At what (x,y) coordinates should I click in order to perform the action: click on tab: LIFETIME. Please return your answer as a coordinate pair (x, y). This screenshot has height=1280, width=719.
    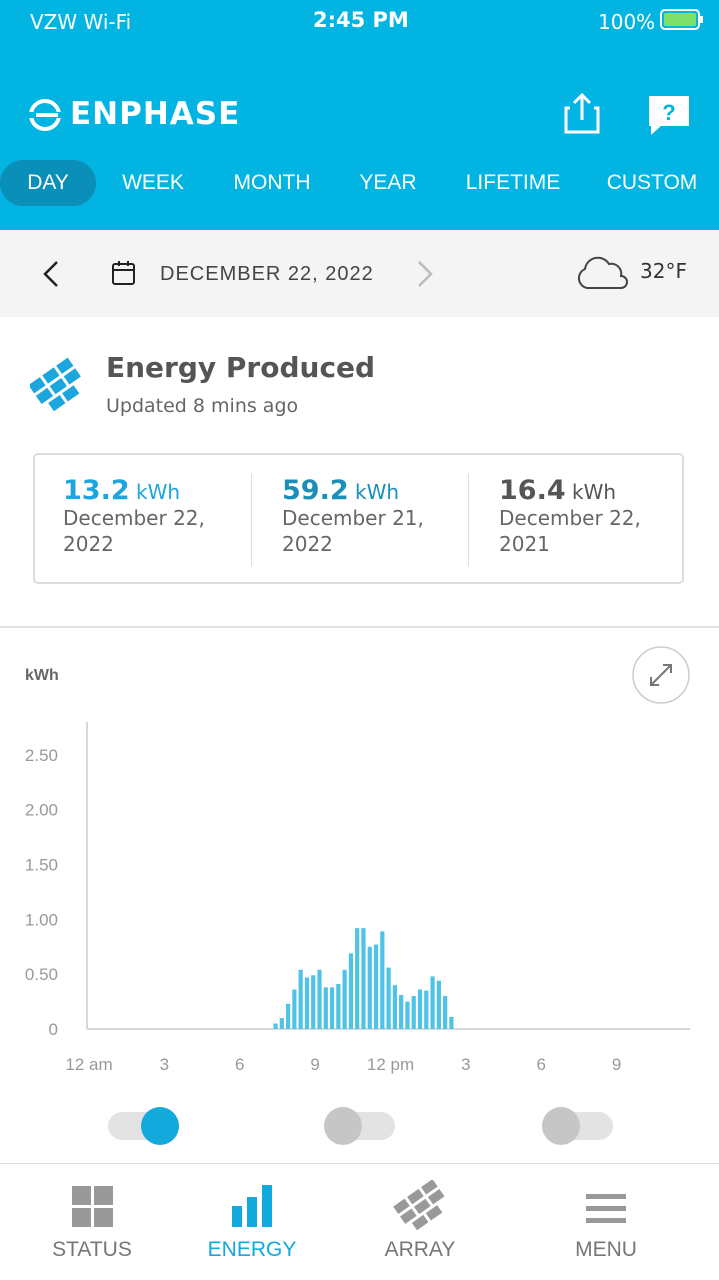
    Looking at the image, I should click on (513, 182).